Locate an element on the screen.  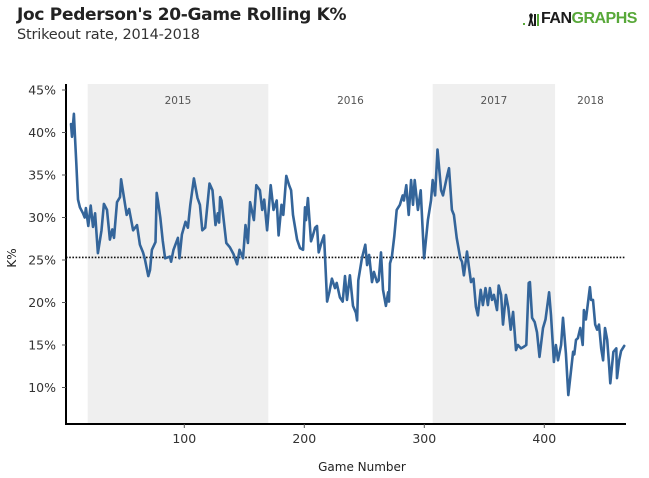
x-tick-label: 300 is located at coordinates (424, 438).